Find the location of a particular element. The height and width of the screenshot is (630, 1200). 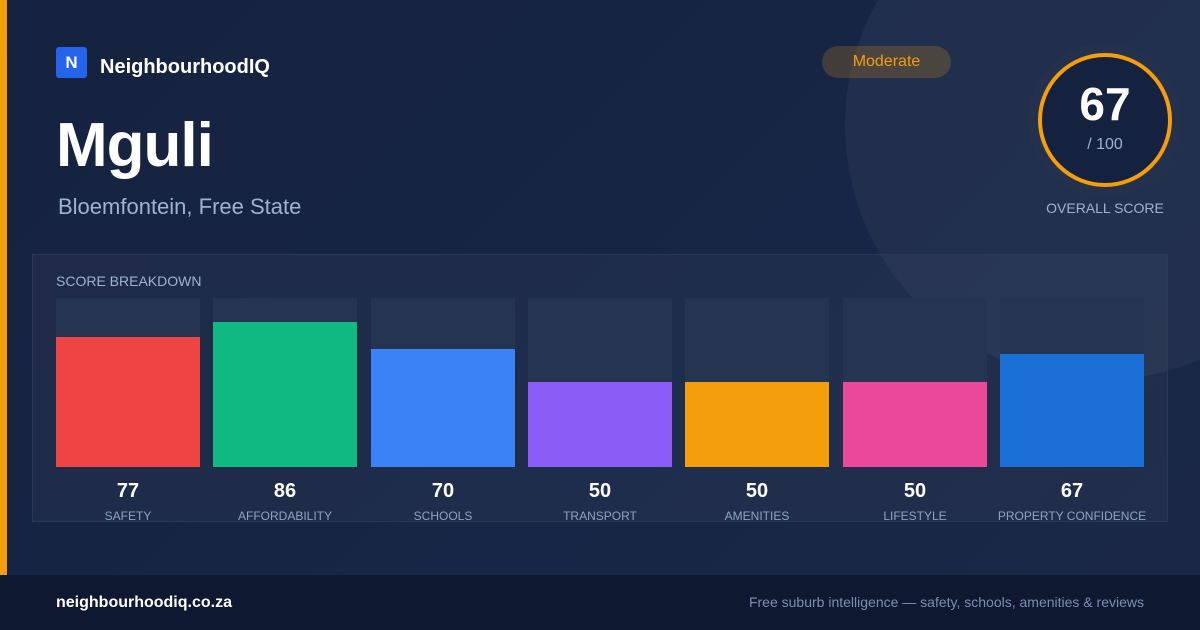

brand-logo-icon: N is located at coordinates (71, 62).